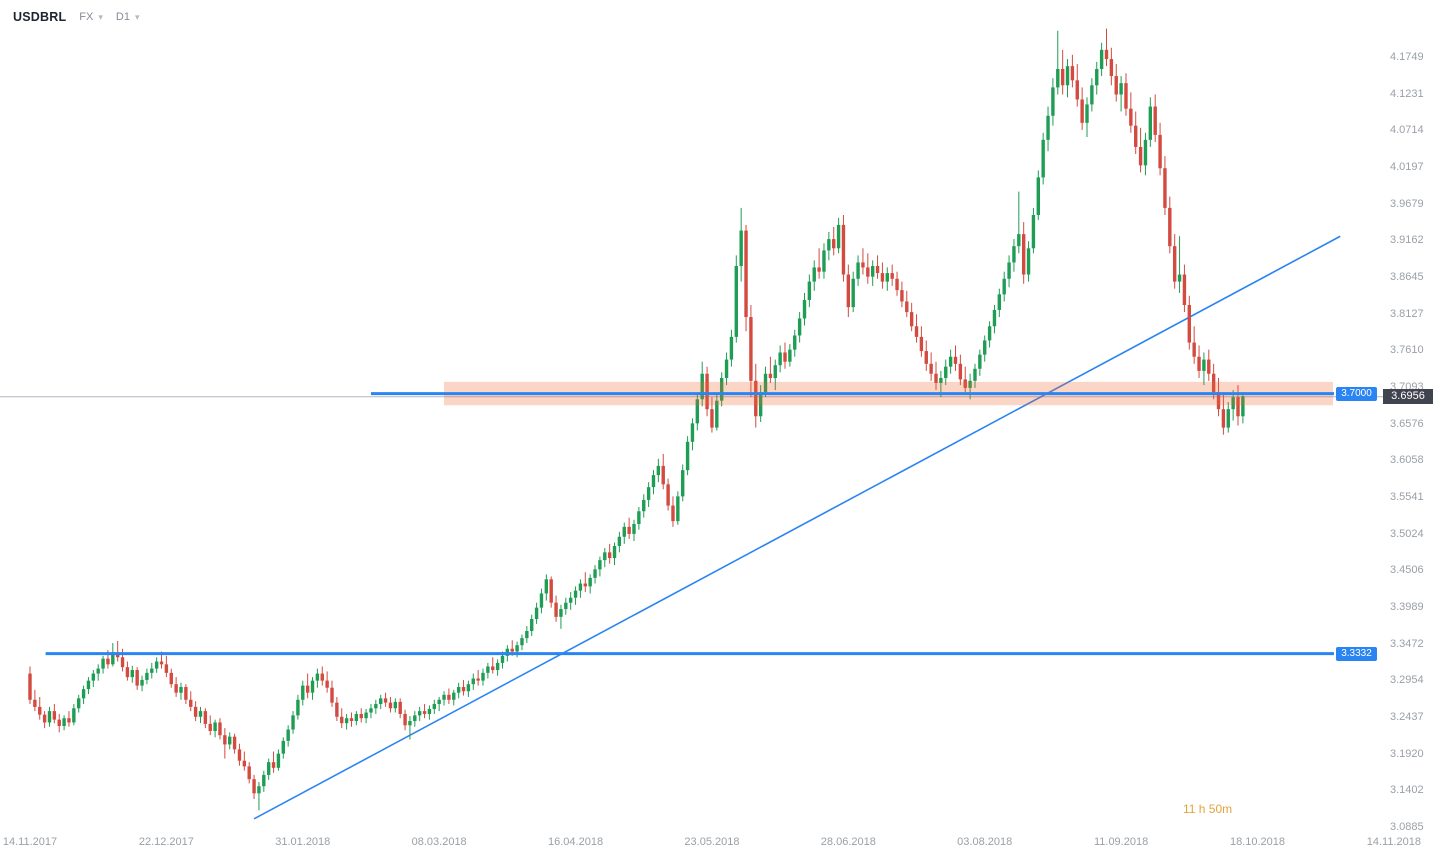  Describe the element at coordinates (76, 17) in the screenshot. I see `chart-header: USDBRL FX ▾ D1 ▾` at that location.